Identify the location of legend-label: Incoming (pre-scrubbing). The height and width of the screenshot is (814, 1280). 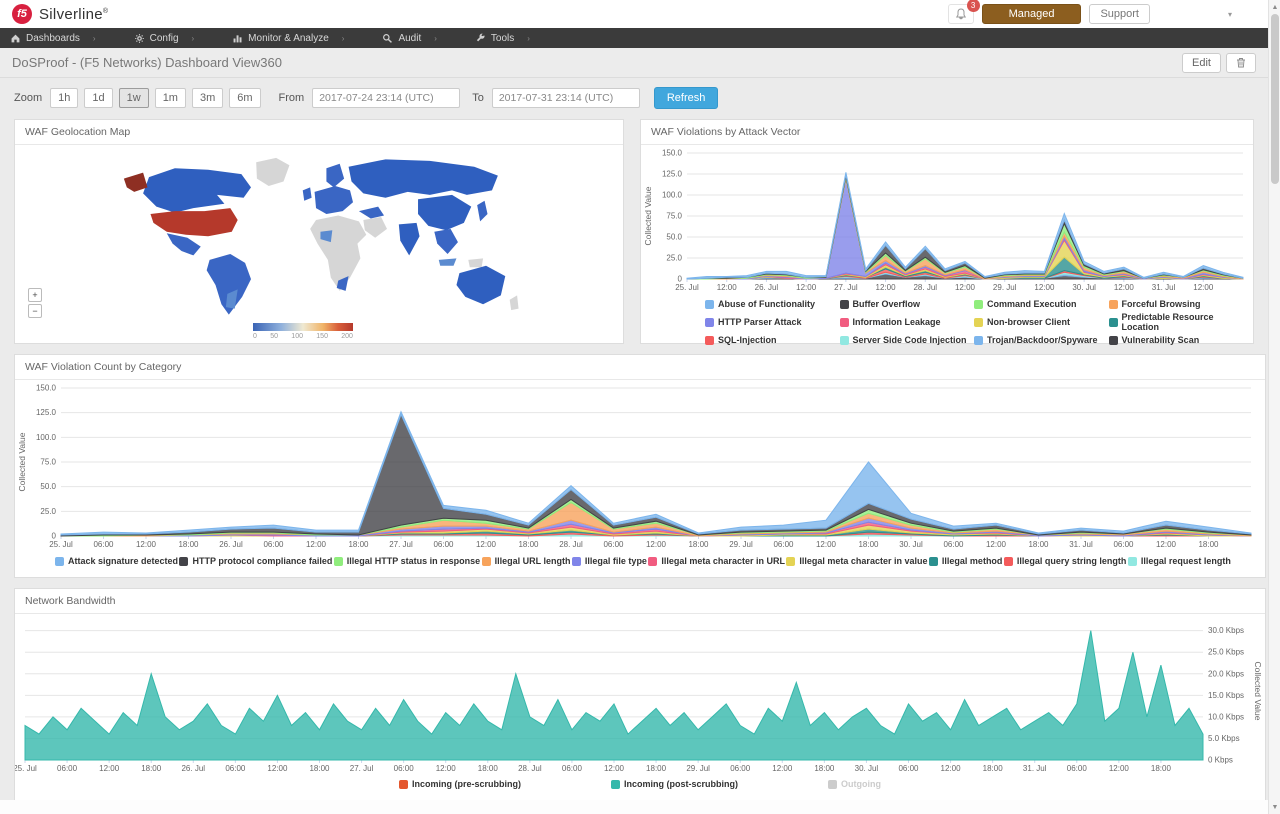
(466, 784).